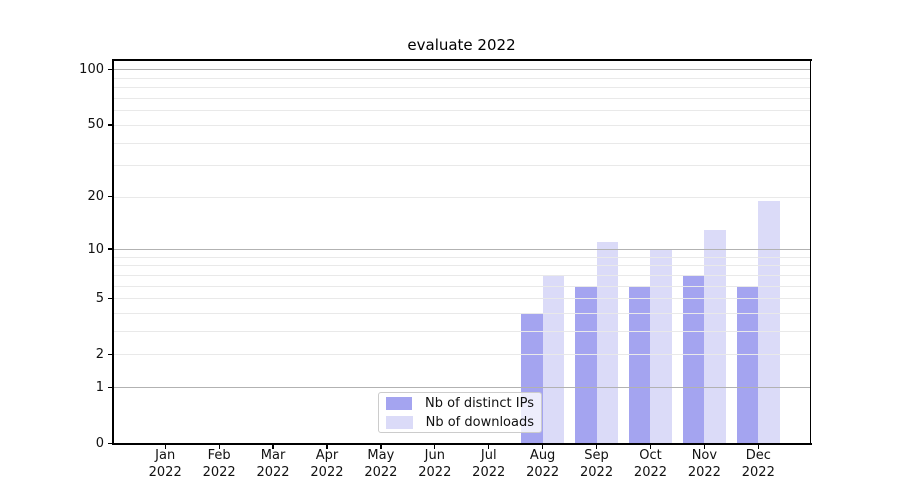 The image size is (900, 500). I want to click on x-tick-label-month: Dec, so click(758, 455).